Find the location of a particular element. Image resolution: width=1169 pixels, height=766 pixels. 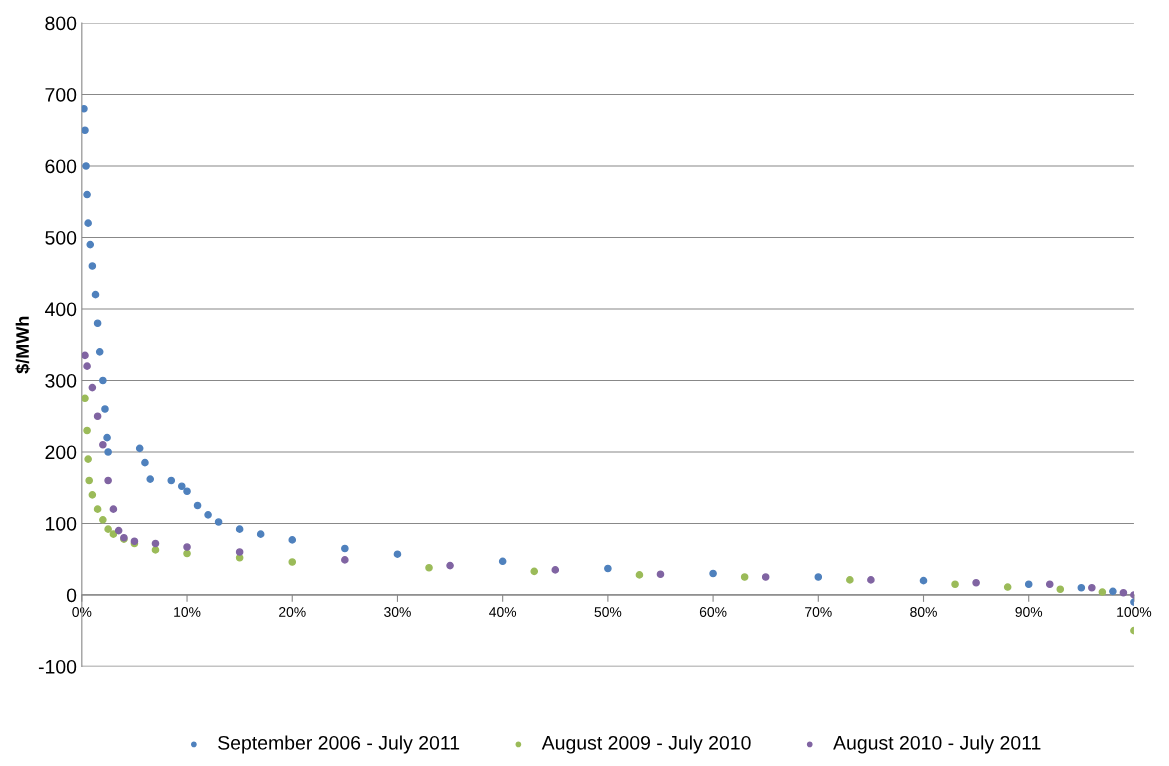

y-tick-label: 500 is located at coordinates (61, 237).